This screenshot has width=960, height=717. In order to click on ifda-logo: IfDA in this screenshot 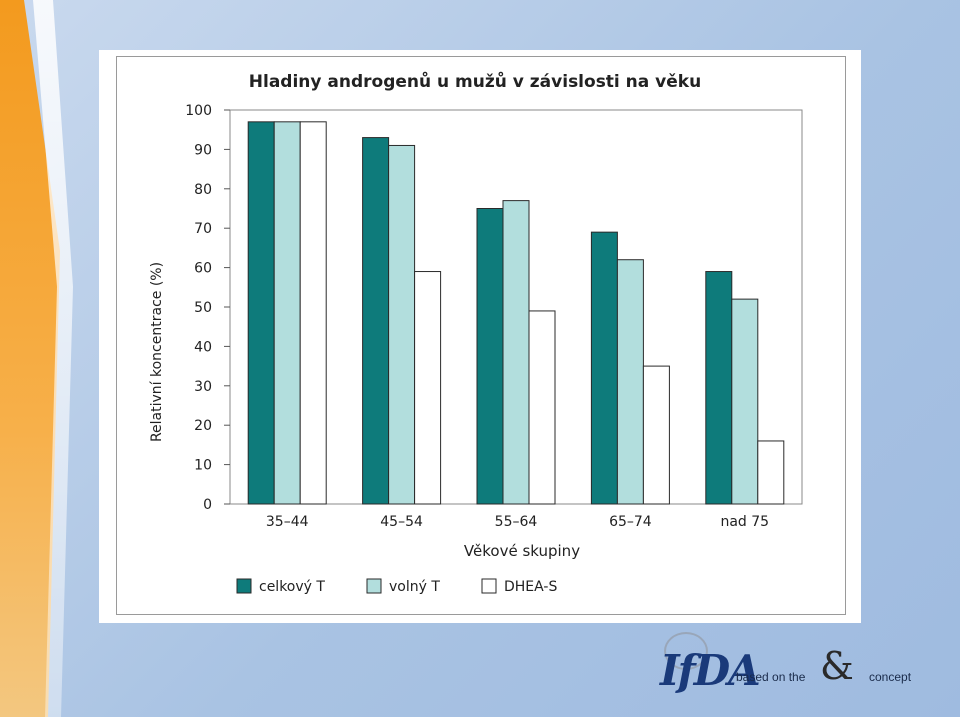, I will do `click(710, 670)`.